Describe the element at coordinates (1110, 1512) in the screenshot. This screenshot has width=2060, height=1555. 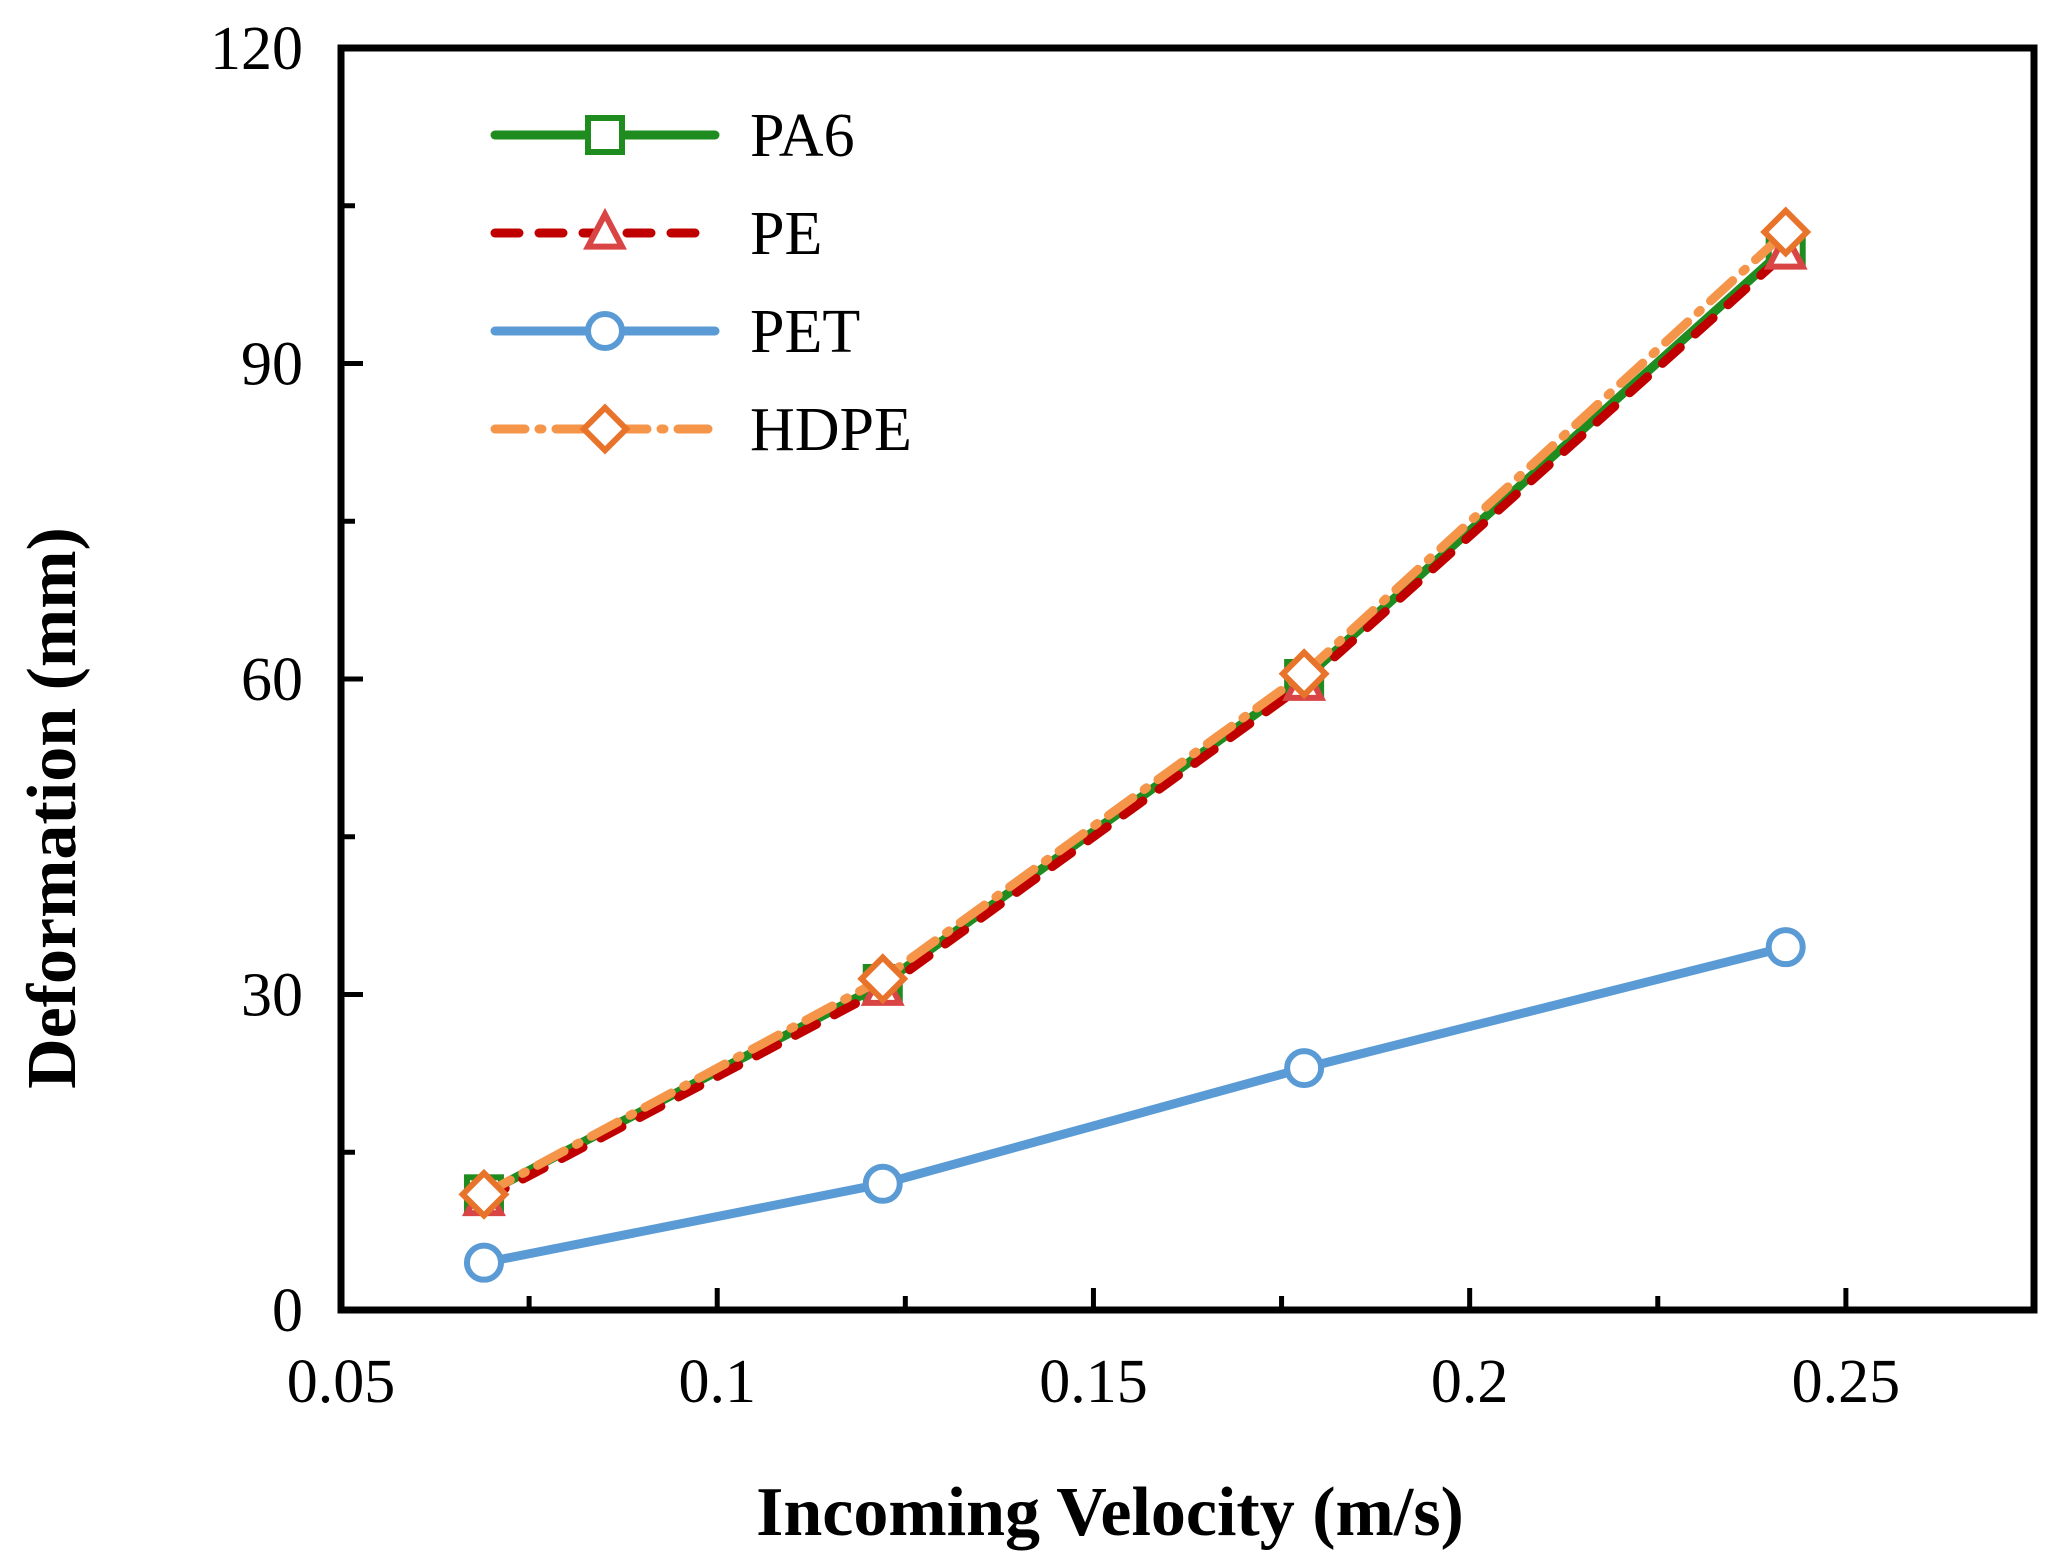
I see `x-axis-title: Incoming Velocity (m/s)` at that location.